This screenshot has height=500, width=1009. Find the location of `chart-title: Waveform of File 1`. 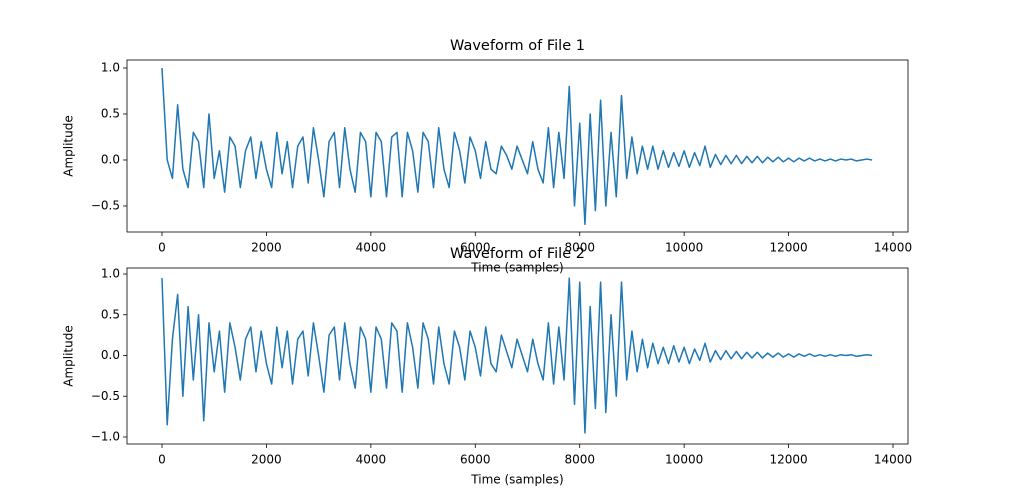

chart-title: Waveform of File 1 is located at coordinates (517, 46).